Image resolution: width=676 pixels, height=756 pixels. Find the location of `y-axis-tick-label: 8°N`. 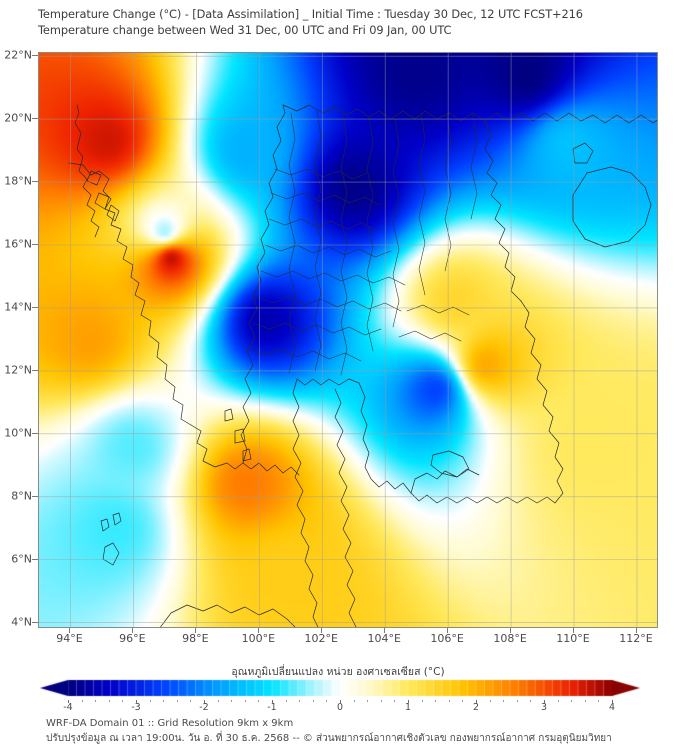

y-axis-tick-label: 8°N is located at coordinates (21, 496).